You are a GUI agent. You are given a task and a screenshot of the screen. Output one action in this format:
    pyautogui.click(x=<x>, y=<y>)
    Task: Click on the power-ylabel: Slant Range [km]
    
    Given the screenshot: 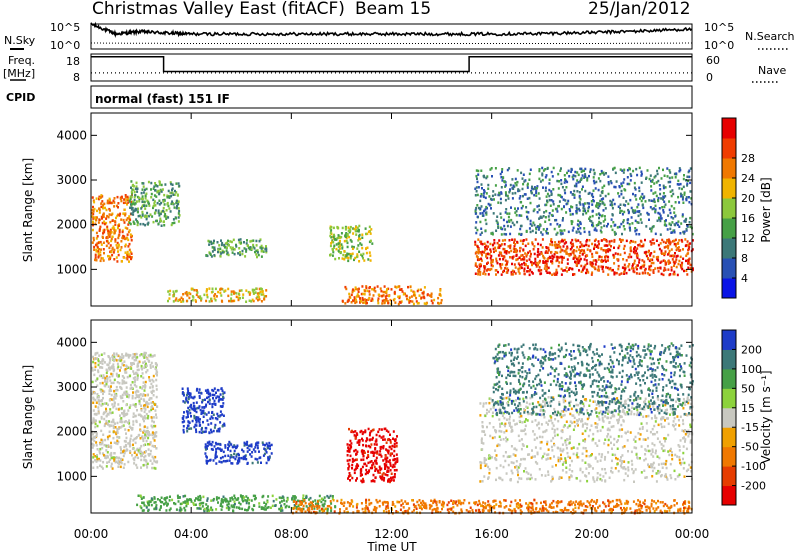 What is the action you would take?
    pyautogui.click(x=28, y=210)
    